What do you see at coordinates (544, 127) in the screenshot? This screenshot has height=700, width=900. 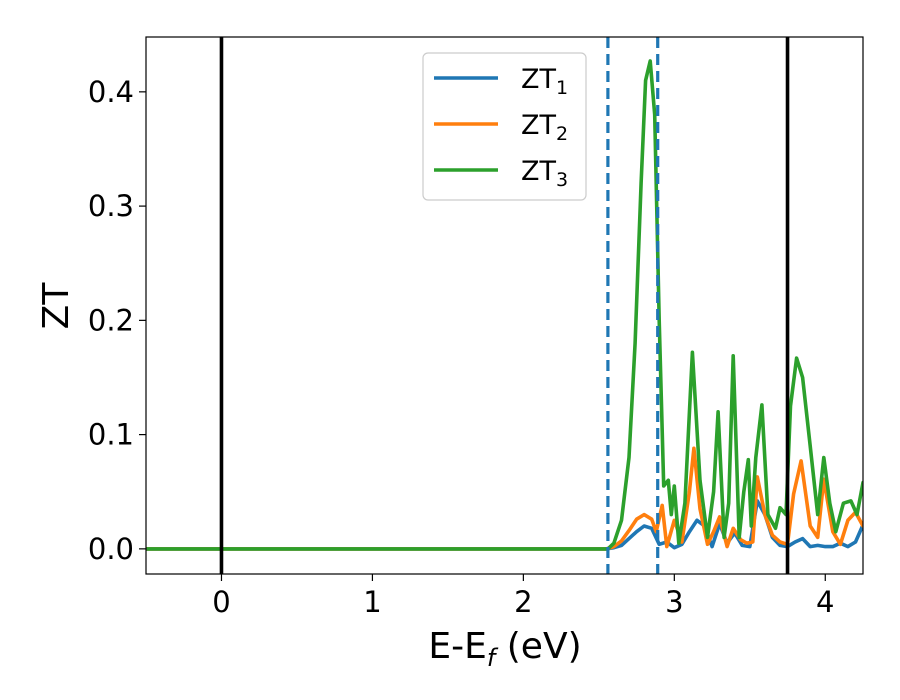 I see `legend-label-2: ZT2` at bounding box center [544, 127].